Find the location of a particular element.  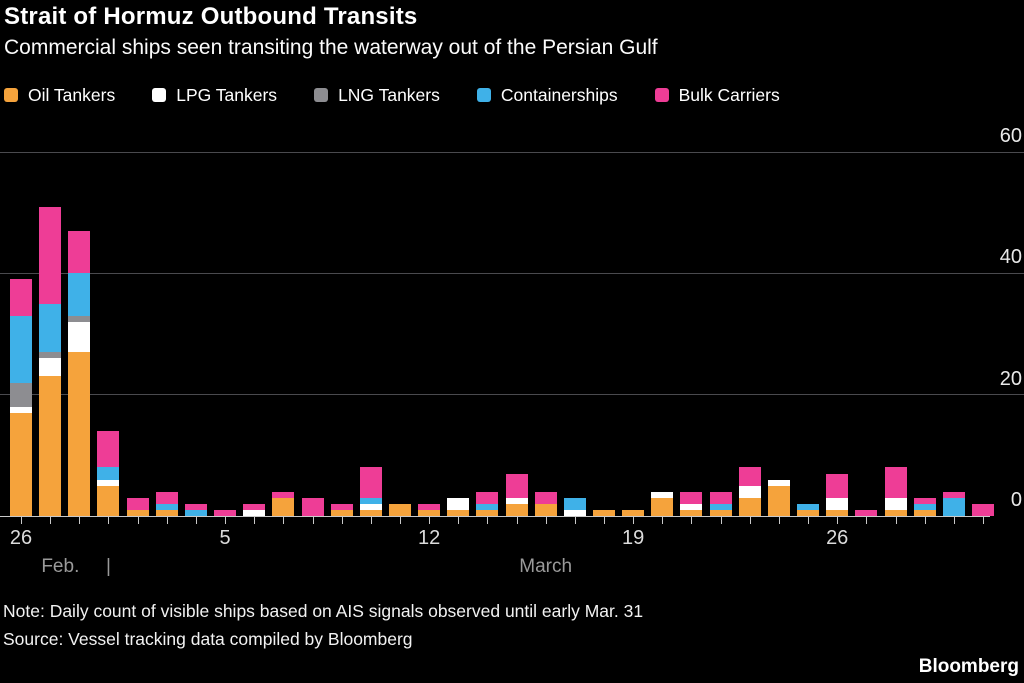

legend-label: LNG Tankers is located at coordinates (389, 94).